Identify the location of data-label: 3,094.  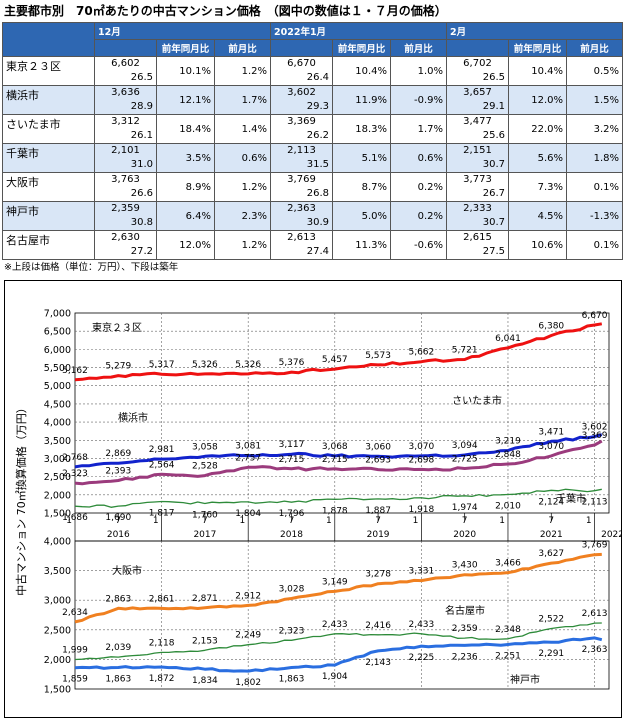
(465, 446).